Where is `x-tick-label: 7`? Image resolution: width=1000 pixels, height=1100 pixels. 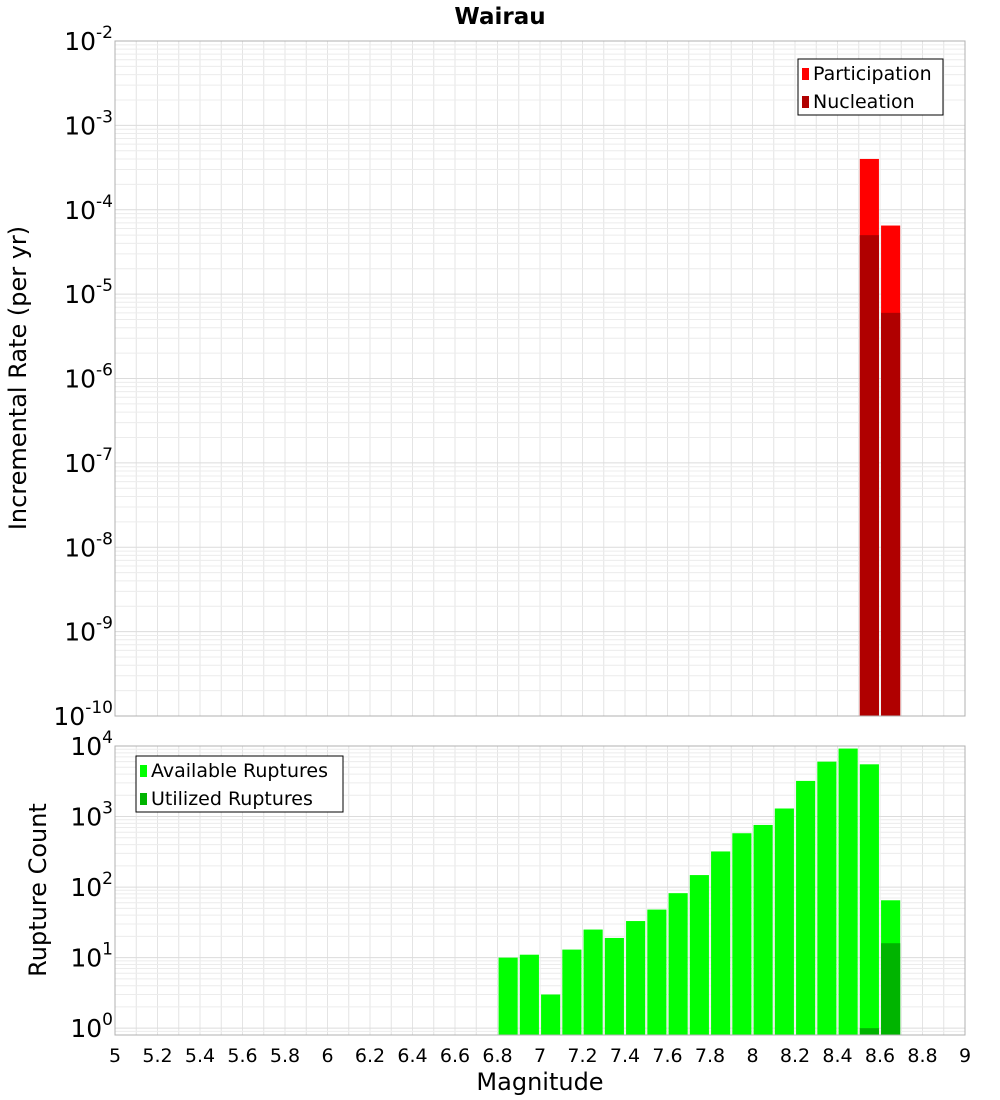 x-tick-label: 7 is located at coordinates (540, 1056).